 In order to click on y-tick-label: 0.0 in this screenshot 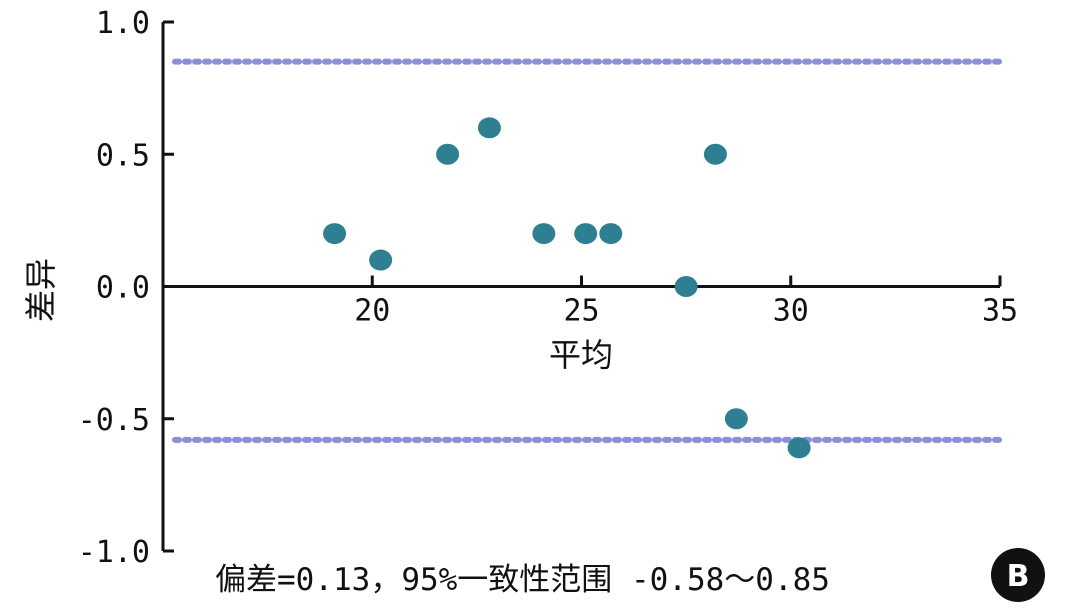, I will do `click(123, 288)`.